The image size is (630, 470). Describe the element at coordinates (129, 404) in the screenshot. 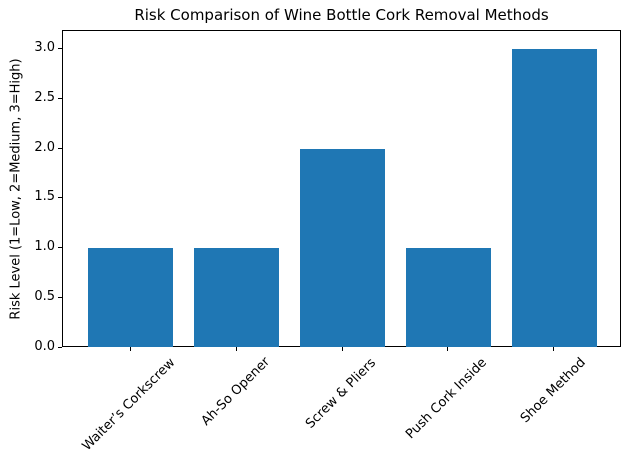

I see `x-tick-label: Waiter’s Corkscrew` at that location.